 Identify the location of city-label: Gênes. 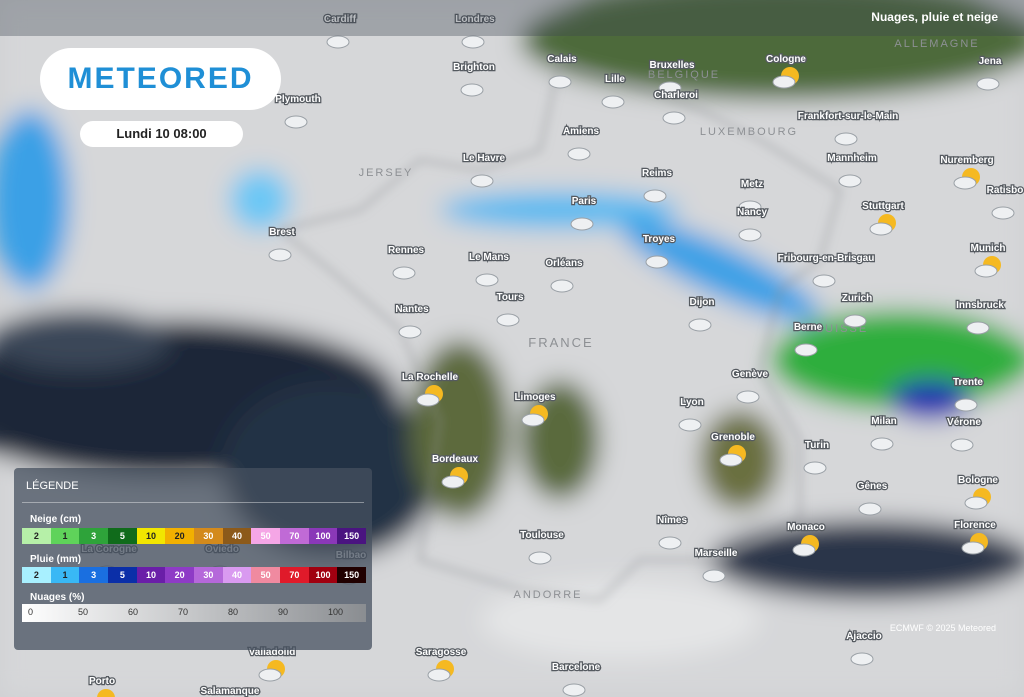
(872, 486).